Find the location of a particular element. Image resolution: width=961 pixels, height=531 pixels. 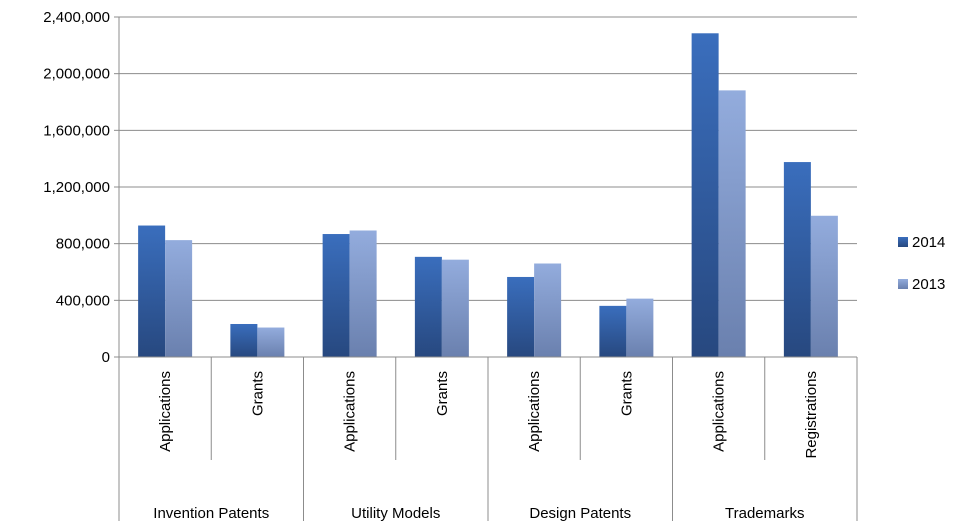

legend-label-2013: 2013 is located at coordinates (929, 284).